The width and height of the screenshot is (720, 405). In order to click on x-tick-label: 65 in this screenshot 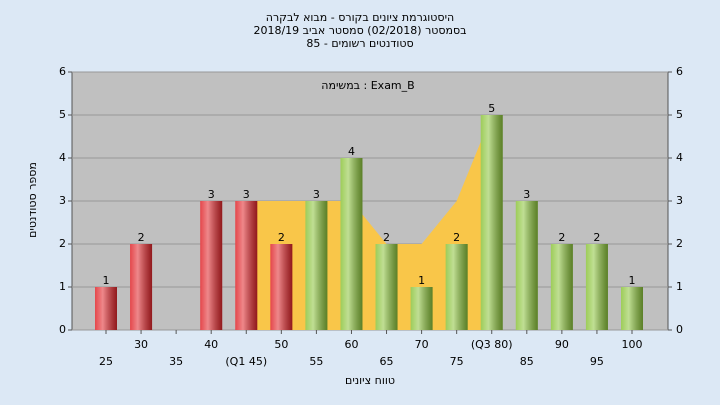, I will do `click(387, 361)`.